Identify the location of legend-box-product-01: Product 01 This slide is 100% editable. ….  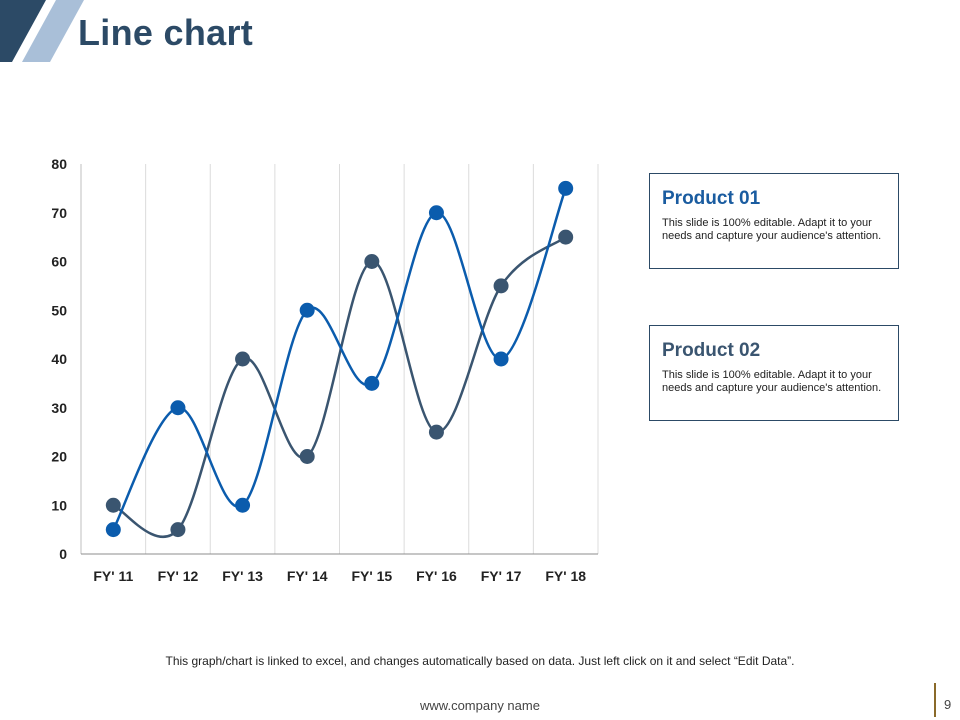
(774, 221).